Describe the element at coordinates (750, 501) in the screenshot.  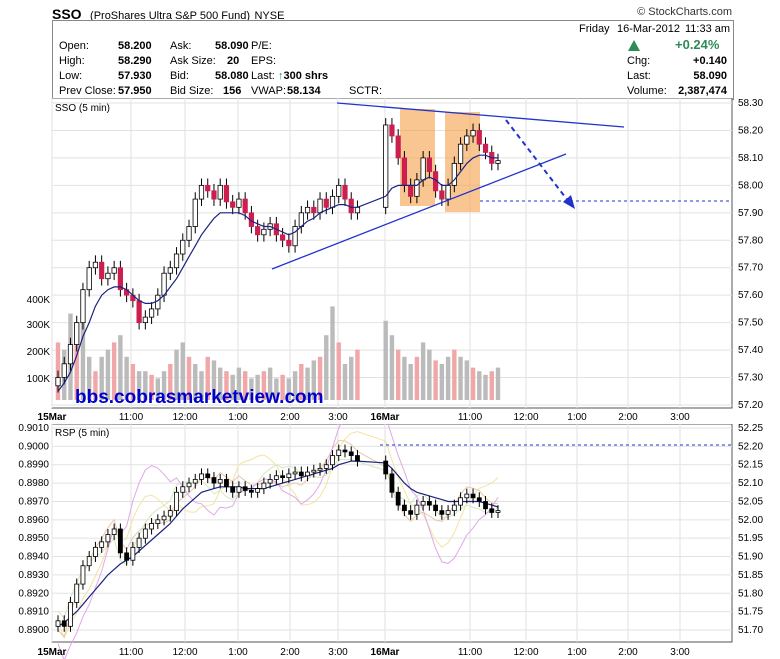
I see `rsp-right-tick-label: 52.05` at that location.